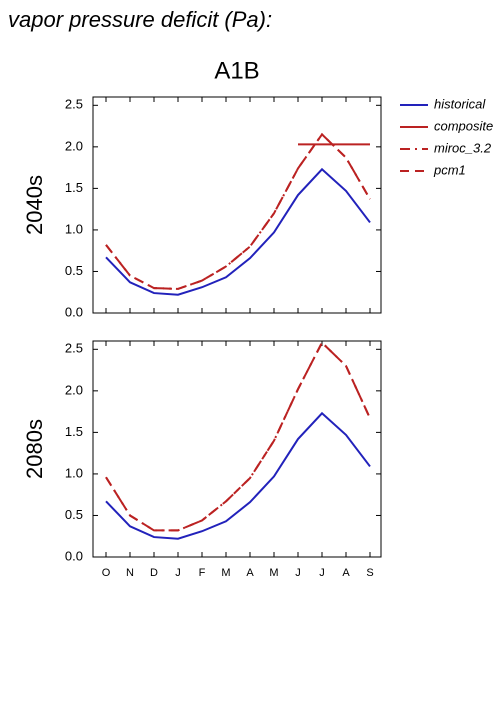 The height and width of the screenshot is (709, 501). I want to click on legend-label: miroc_3.2, so click(463, 147).